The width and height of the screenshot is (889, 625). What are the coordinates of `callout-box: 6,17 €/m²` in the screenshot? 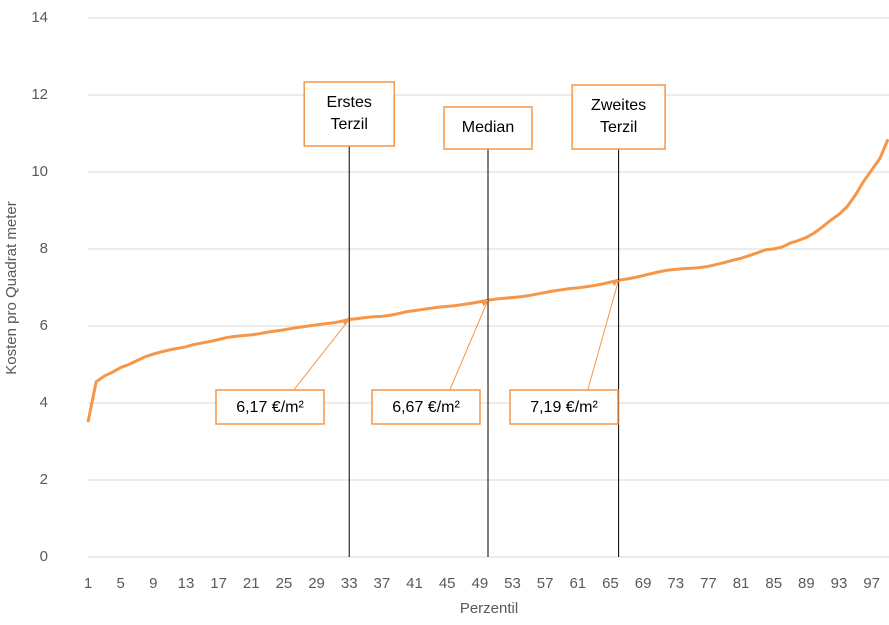 It's located at (270, 407).